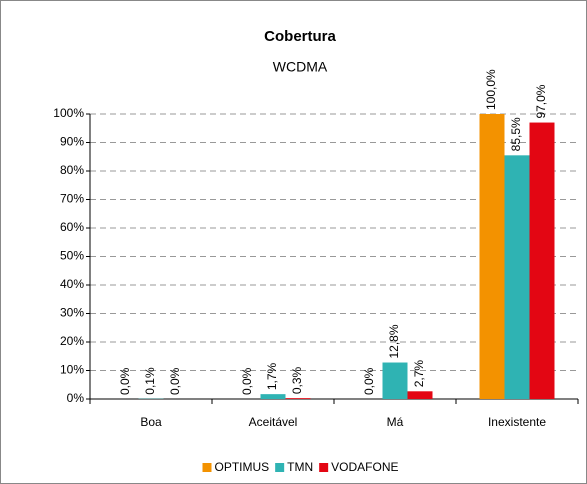 The width and height of the screenshot is (587, 484). What do you see at coordinates (72, 142) in the screenshot?
I see `y-tick-label: 90%` at bounding box center [72, 142].